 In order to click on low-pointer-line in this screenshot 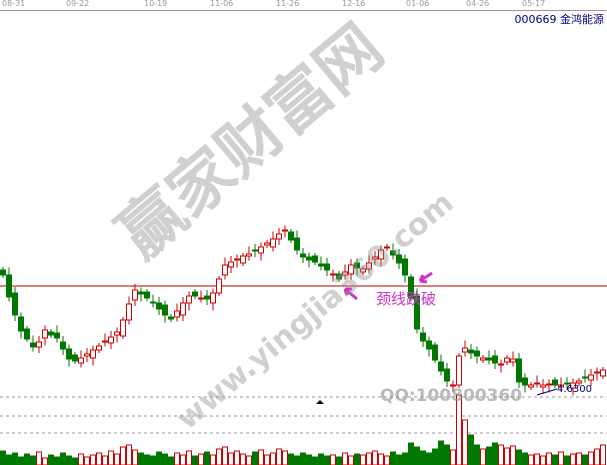, I will do `click(547, 392)`.